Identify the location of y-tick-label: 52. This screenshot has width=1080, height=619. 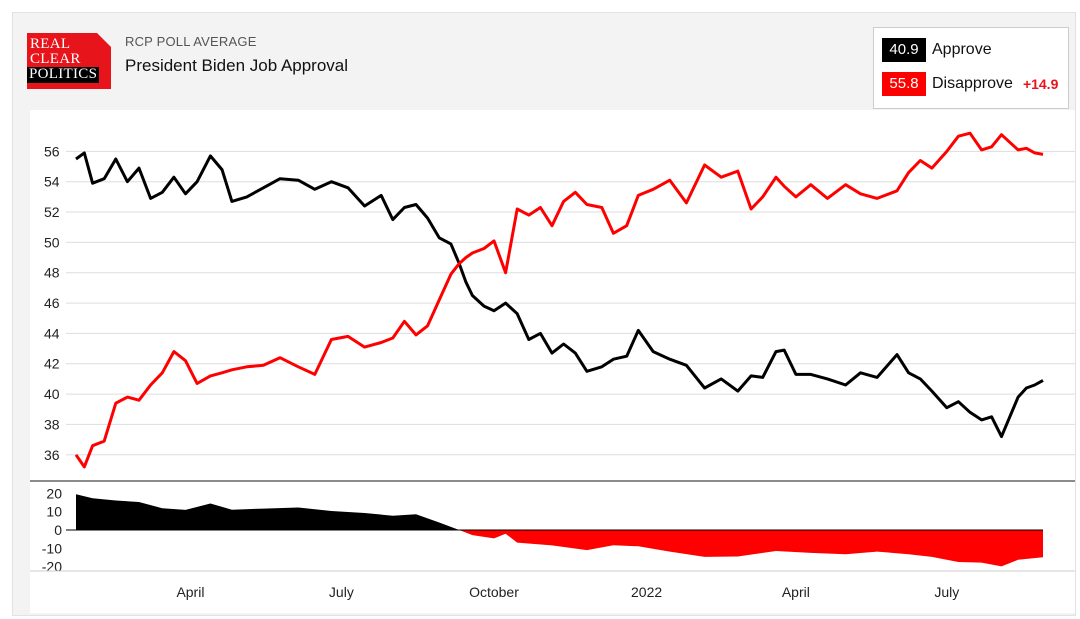
(52, 212).